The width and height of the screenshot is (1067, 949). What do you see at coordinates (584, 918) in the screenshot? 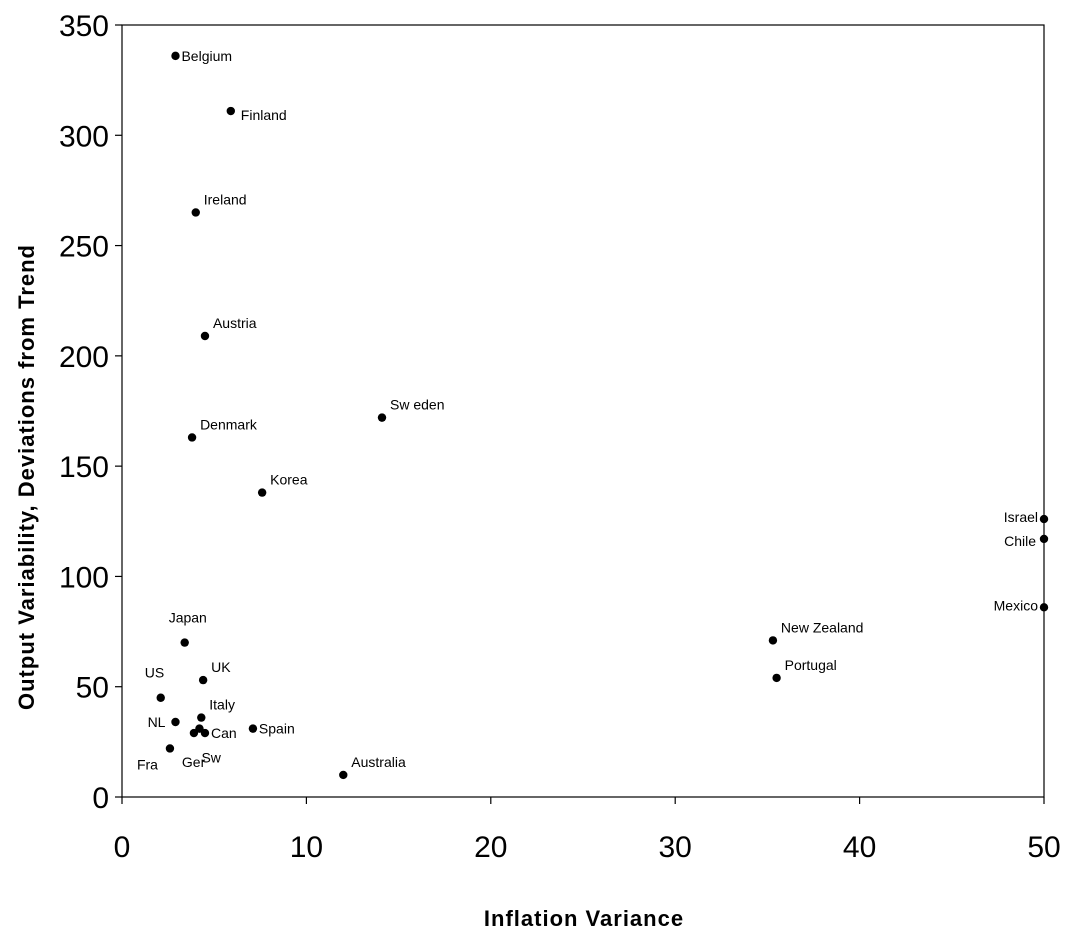
I see `x-axis-title: Inflation Variance` at bounding box center [584, 918].